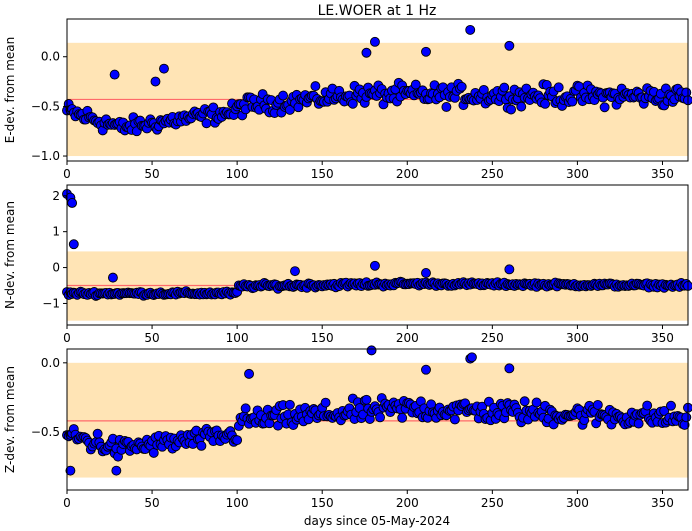 This screenshot has width=692, height=531. I want to click on y-axis-label: N-dev. from mean, so click(10, 255).